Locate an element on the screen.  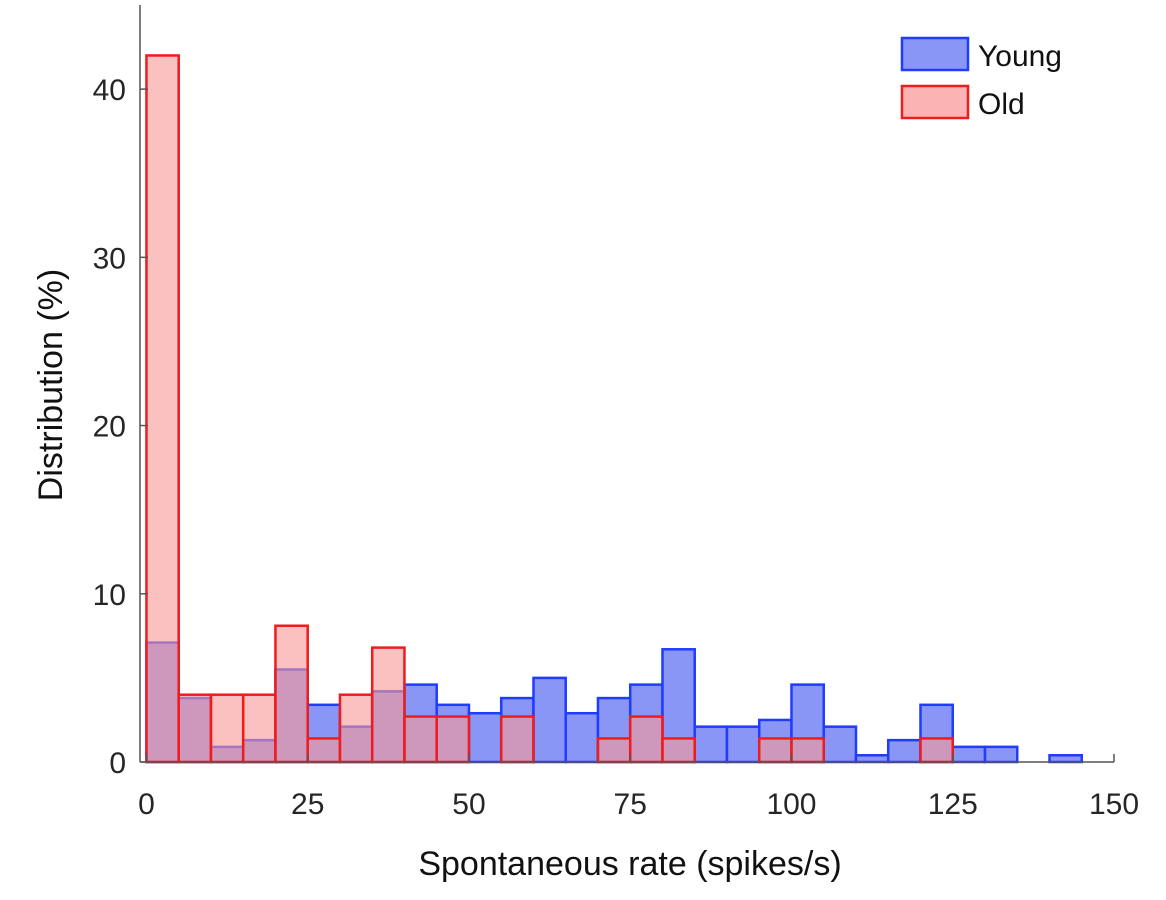
y-axis-title: Distribution (%) is located at coordinates (51, 385).